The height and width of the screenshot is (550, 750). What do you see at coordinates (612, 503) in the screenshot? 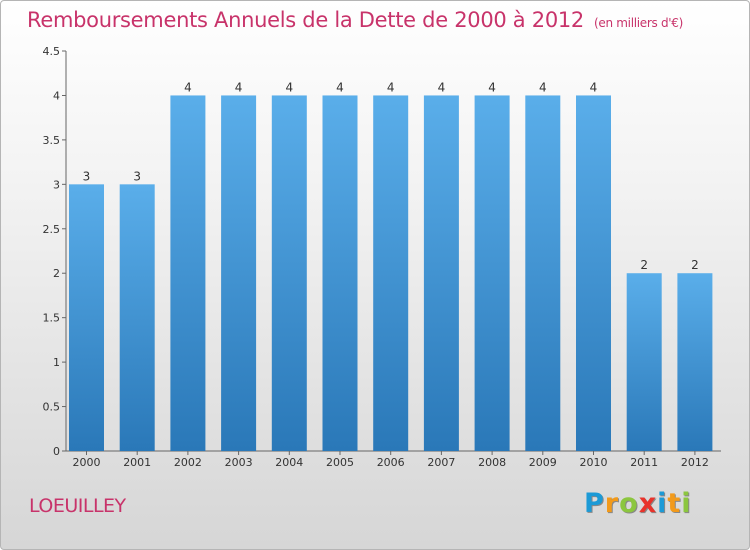
I see `logo-letter: r` at bounding box center [612, 503].